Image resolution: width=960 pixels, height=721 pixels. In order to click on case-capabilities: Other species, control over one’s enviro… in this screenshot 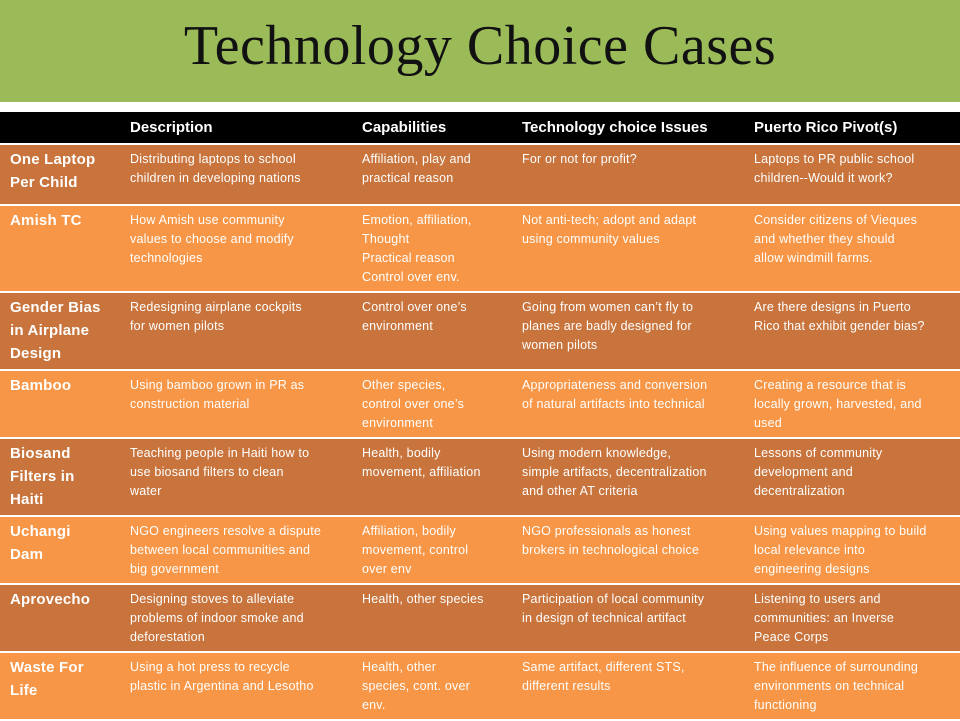, I will do `click(434, 404)`.